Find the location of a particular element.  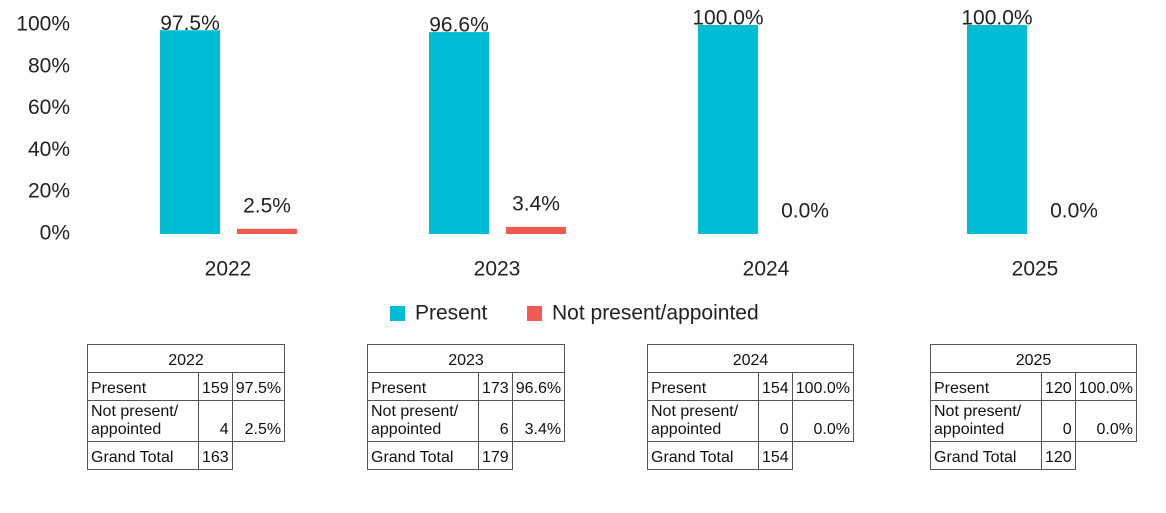

table-row: 2025 is located at coordinates (1033, 358).